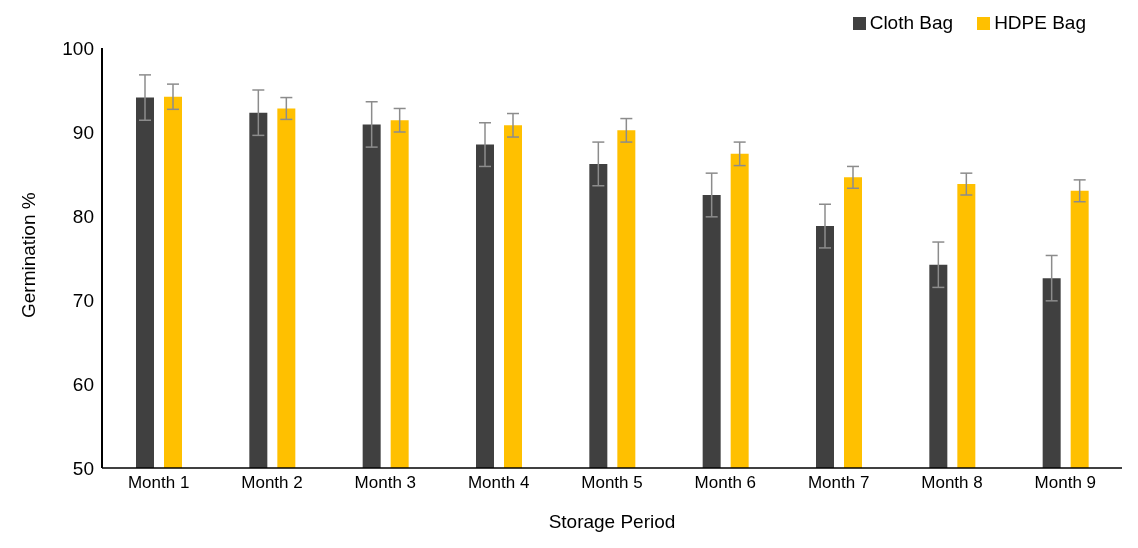 This screenshot has height=548, width=1138. What do you see at coordinates (28, 255) in the screenshot?
I see `y-axis-title: Germination %` at bounding box center [28, 255].